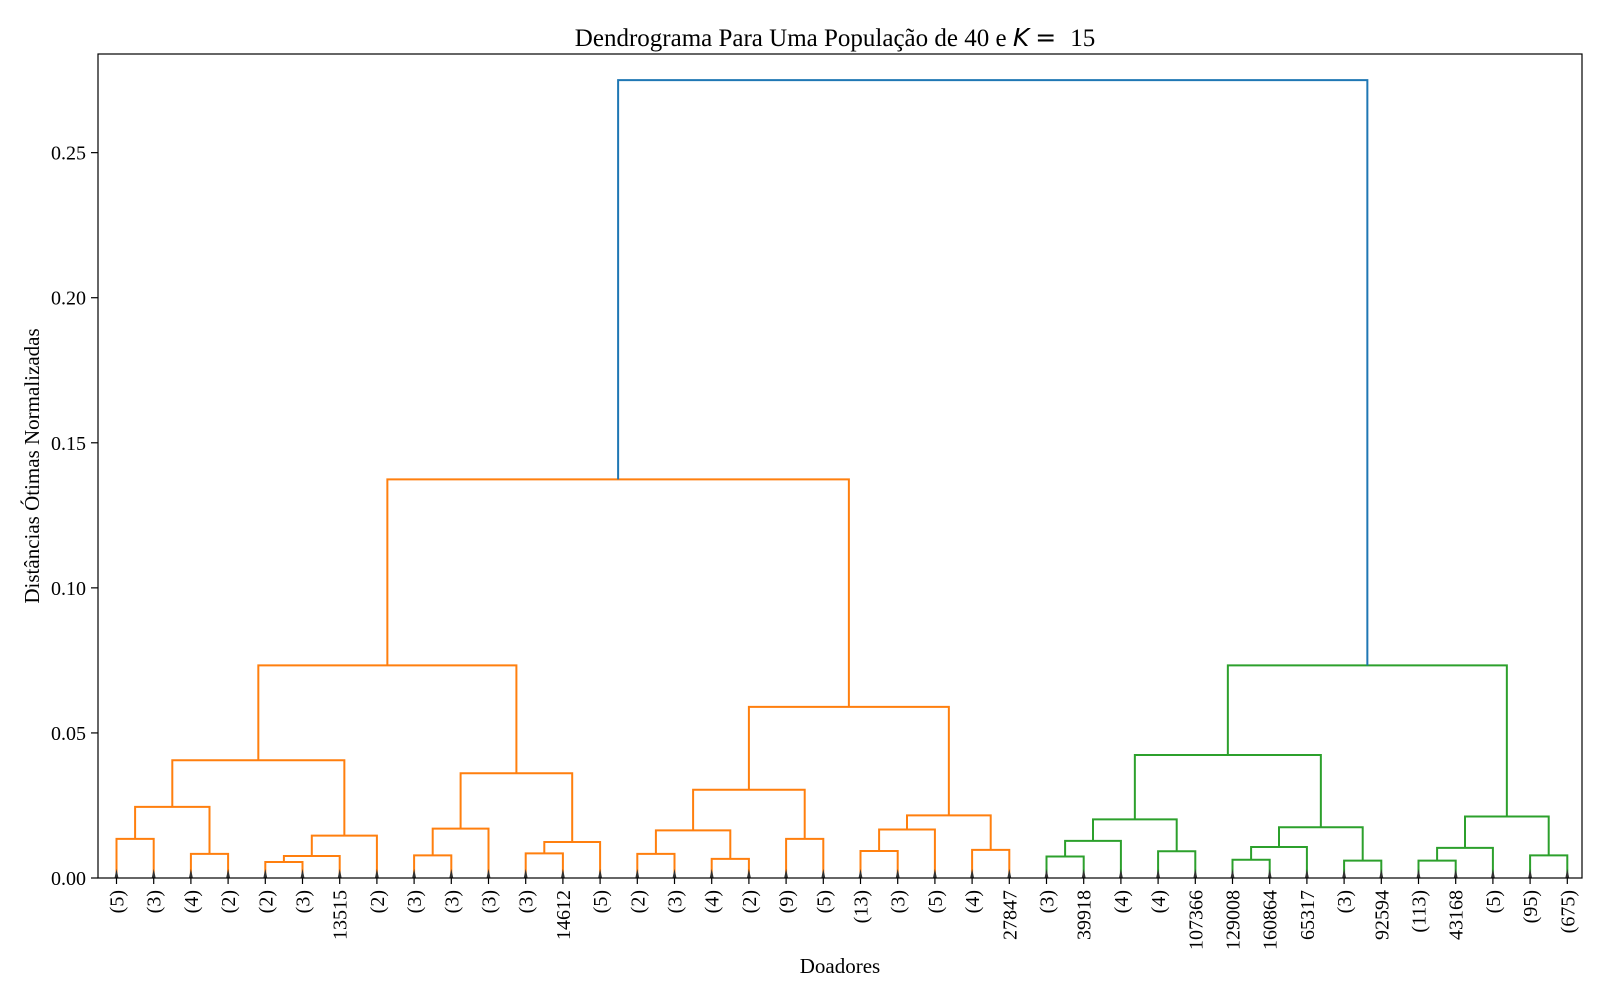 The width and height of the screenshot is (1600, 1005). What do you see at coordinates (1045, 37) in the screenshot?
I see `chart-title-eq: =` at bounding box center [1045, 37].